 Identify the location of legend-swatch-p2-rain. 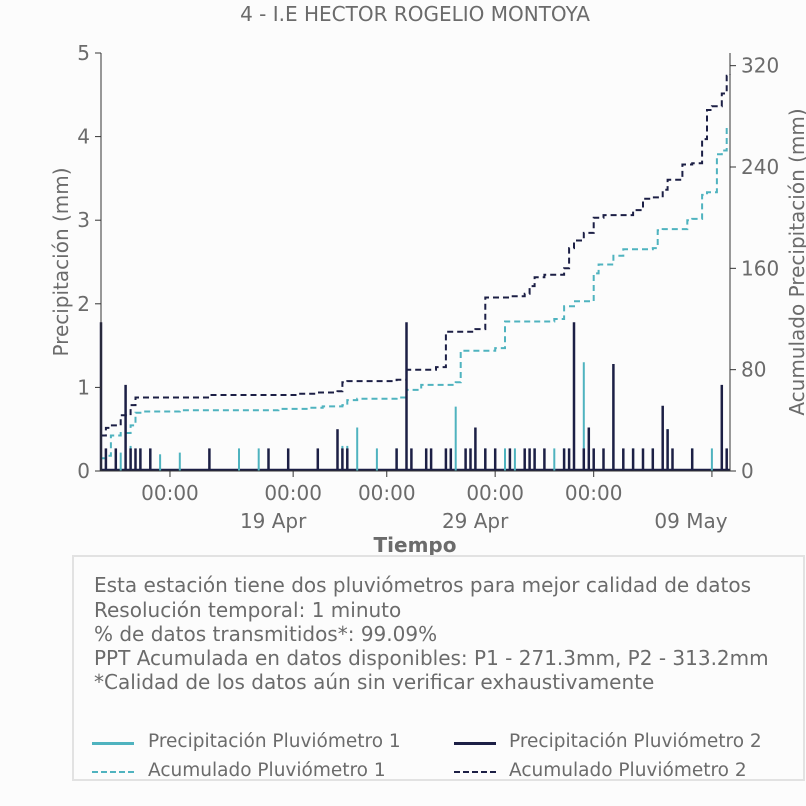
(475, 743).